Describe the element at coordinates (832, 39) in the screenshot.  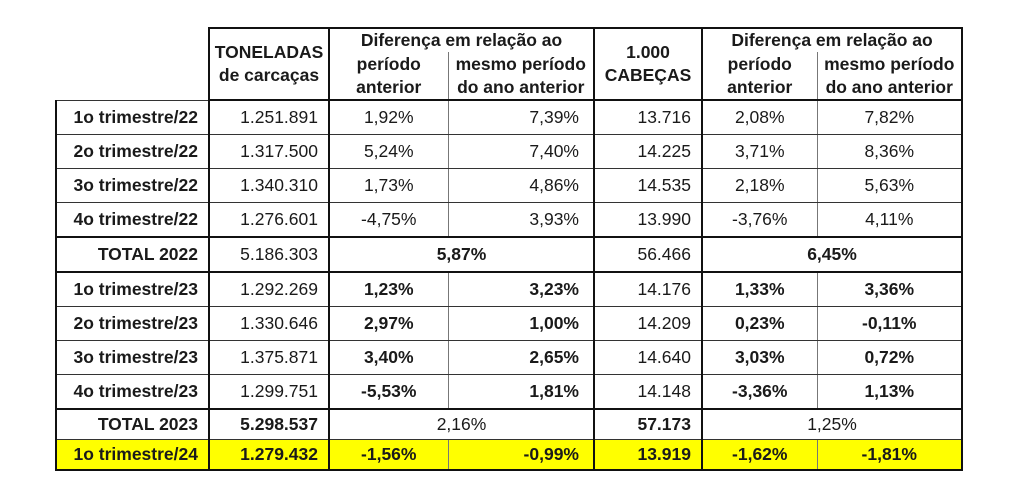
I see `header-diff-group-heads: Diferença em relação ao` at that location.